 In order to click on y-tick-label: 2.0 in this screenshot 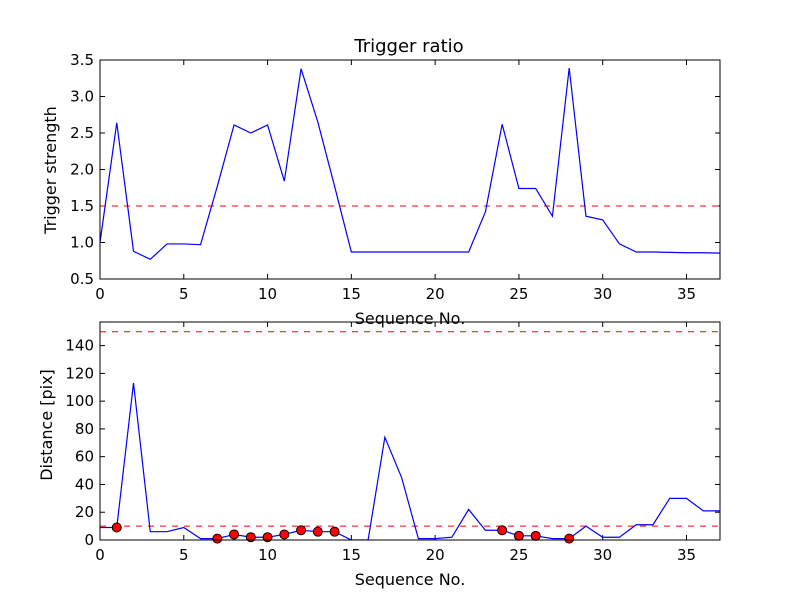, I will do `click(82, 170)`.